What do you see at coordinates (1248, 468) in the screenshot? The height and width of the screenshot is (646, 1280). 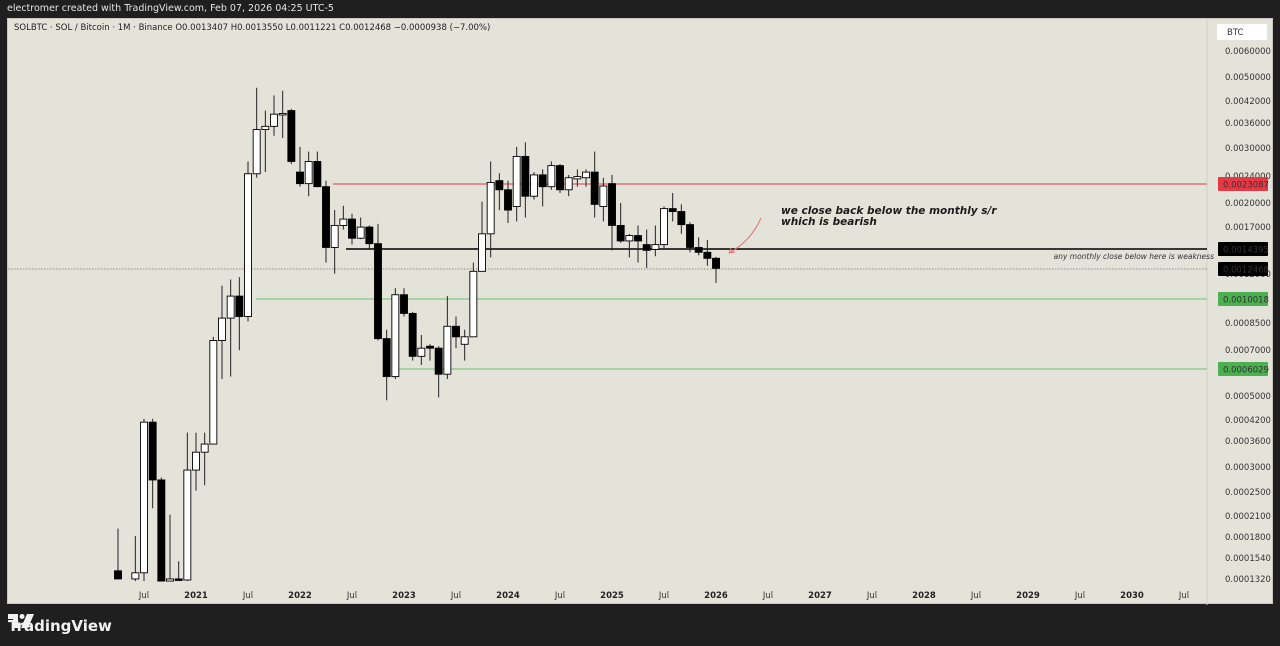 I see `y-axis-tick: 0.0003000` at bounding box center [1248, 468].